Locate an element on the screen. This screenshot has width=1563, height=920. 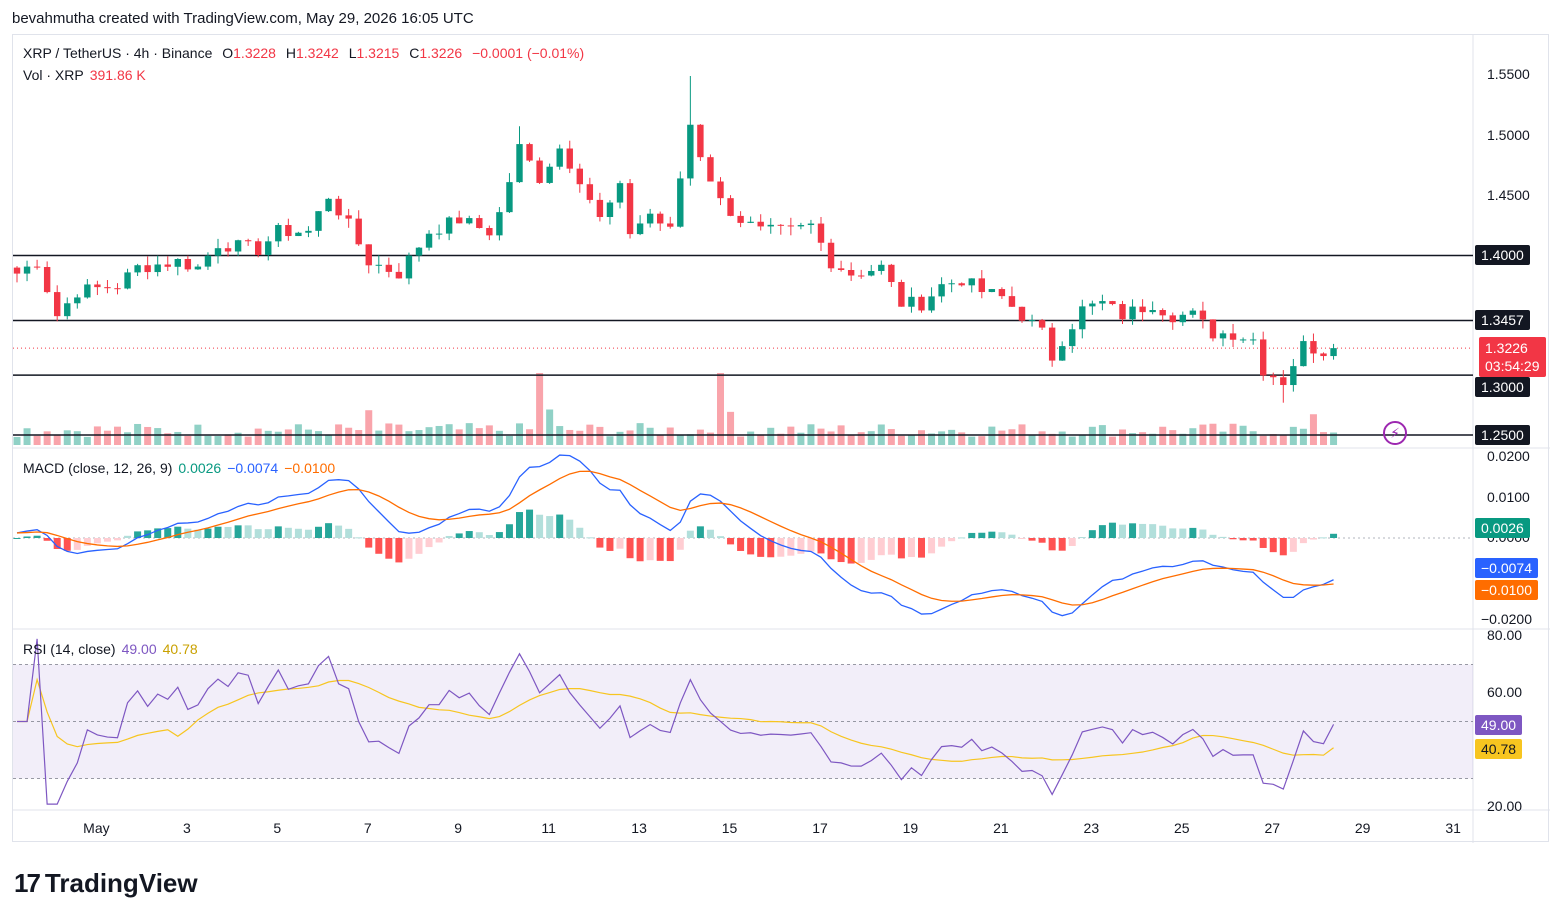
lightning-icon: ⚡ is located at coordinates (1395, 433).